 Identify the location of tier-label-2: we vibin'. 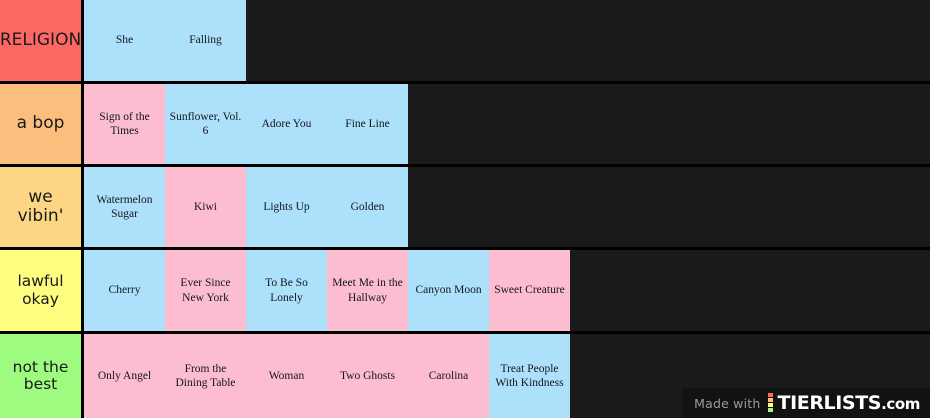
(42, 207).